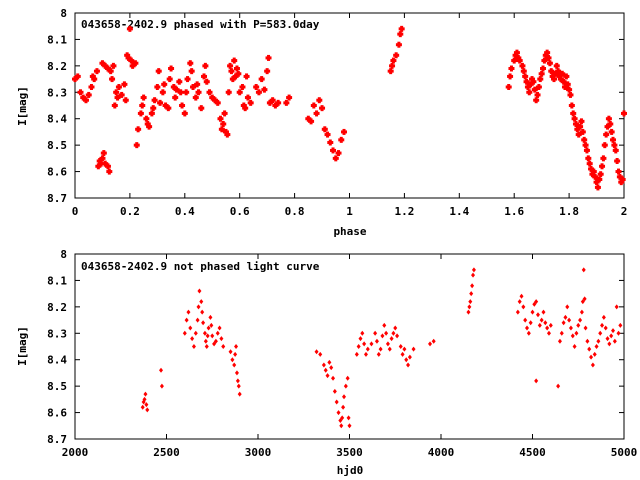 The width and height of the screenshot is (640, 480). What do you see at coordinates (569, 211) in the screenshot?
I see `phased-x-tick-label: 1.8` at bounding box center [569, 211].